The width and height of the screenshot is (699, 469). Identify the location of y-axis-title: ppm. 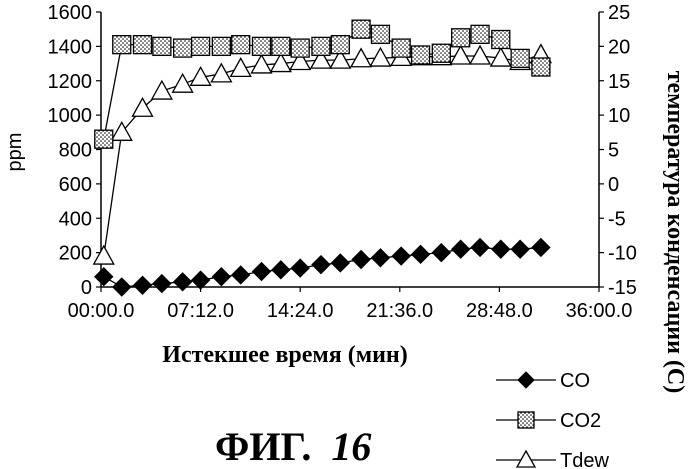
(15, 152).